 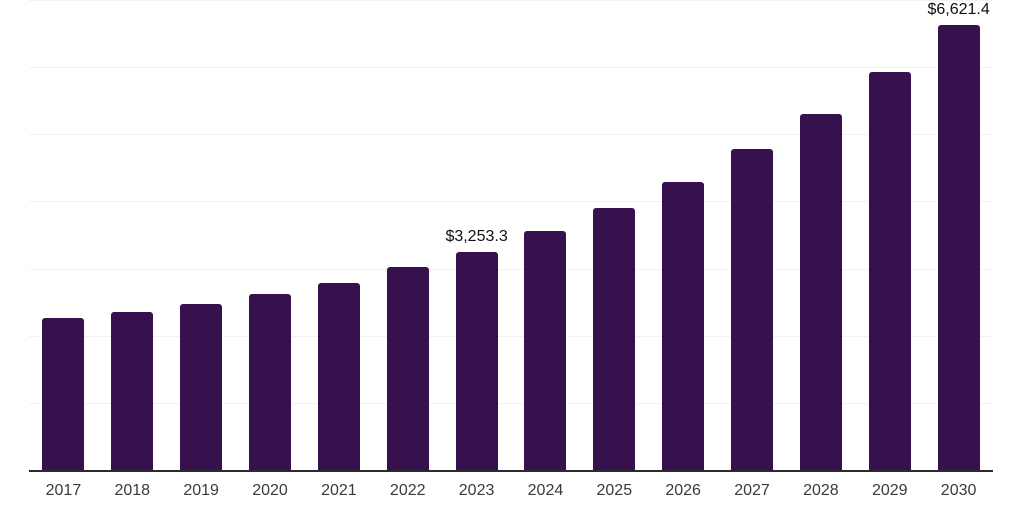 What do you see at coordinates (683, 325) in the screenshot?
I see `bar-2026` at bounding box center [683, 325].